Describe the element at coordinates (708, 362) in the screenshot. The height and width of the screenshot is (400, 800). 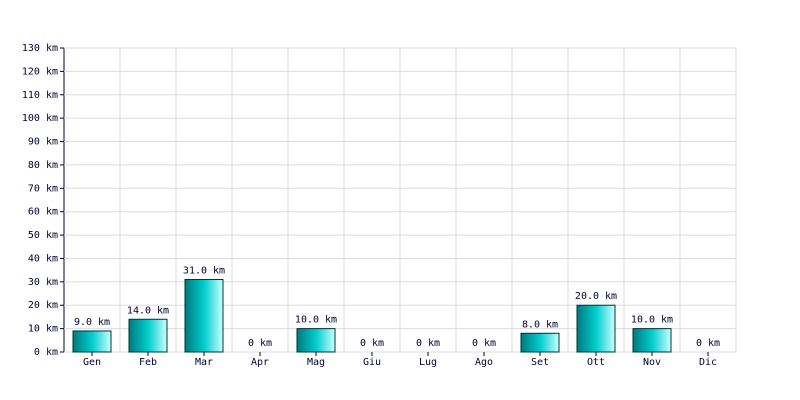
I see `x-tick-label: Dic` at that location.